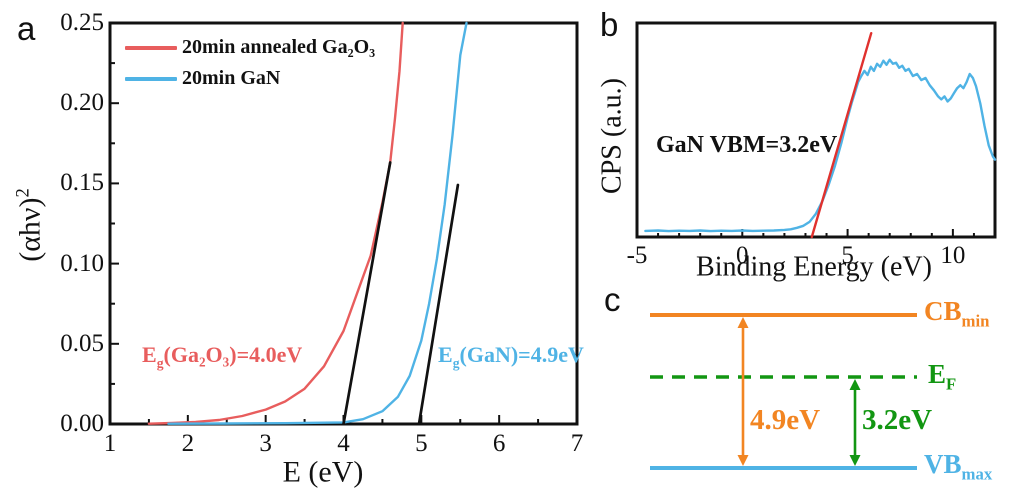 Image resolution: width=1024 pixels, height=496 pixels. What do you see at coordinates (82, 183) in the screenshot?
I see `a-y-tick-label: 0.15` at bounding box center [82, 183].